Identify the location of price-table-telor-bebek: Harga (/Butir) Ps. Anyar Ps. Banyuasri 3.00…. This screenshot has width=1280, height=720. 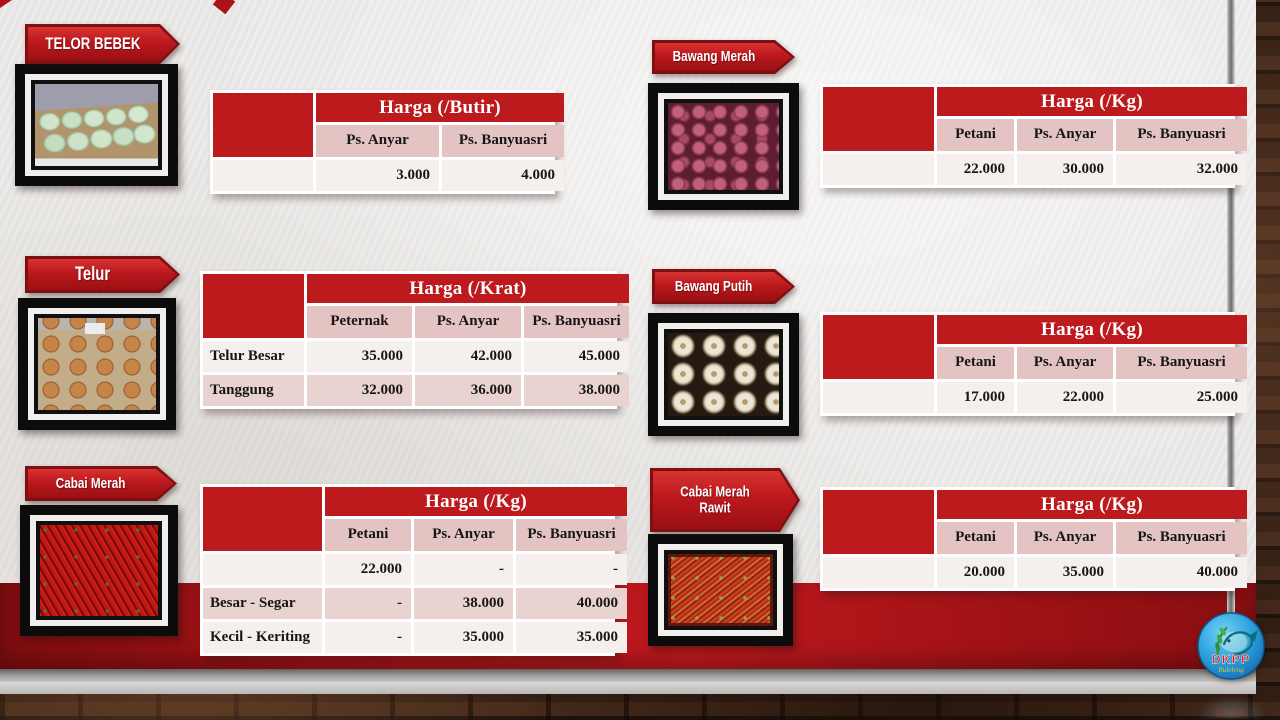
(387, 142).